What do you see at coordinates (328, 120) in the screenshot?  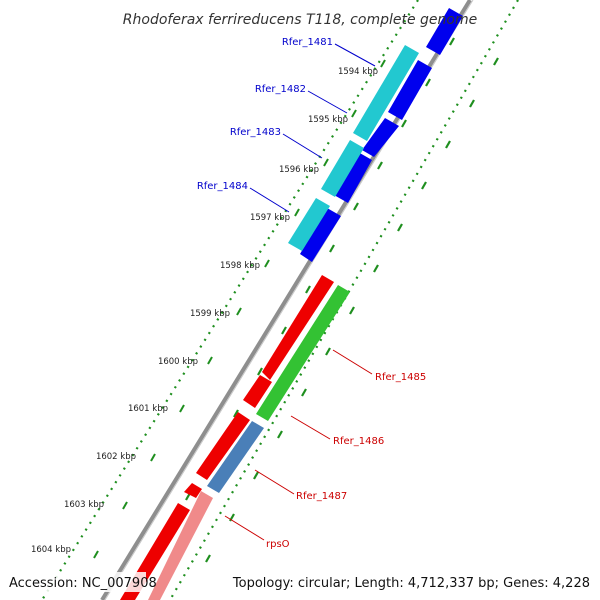 I see `tick-label: 1595 kbp` at bounding box center [328, 120].